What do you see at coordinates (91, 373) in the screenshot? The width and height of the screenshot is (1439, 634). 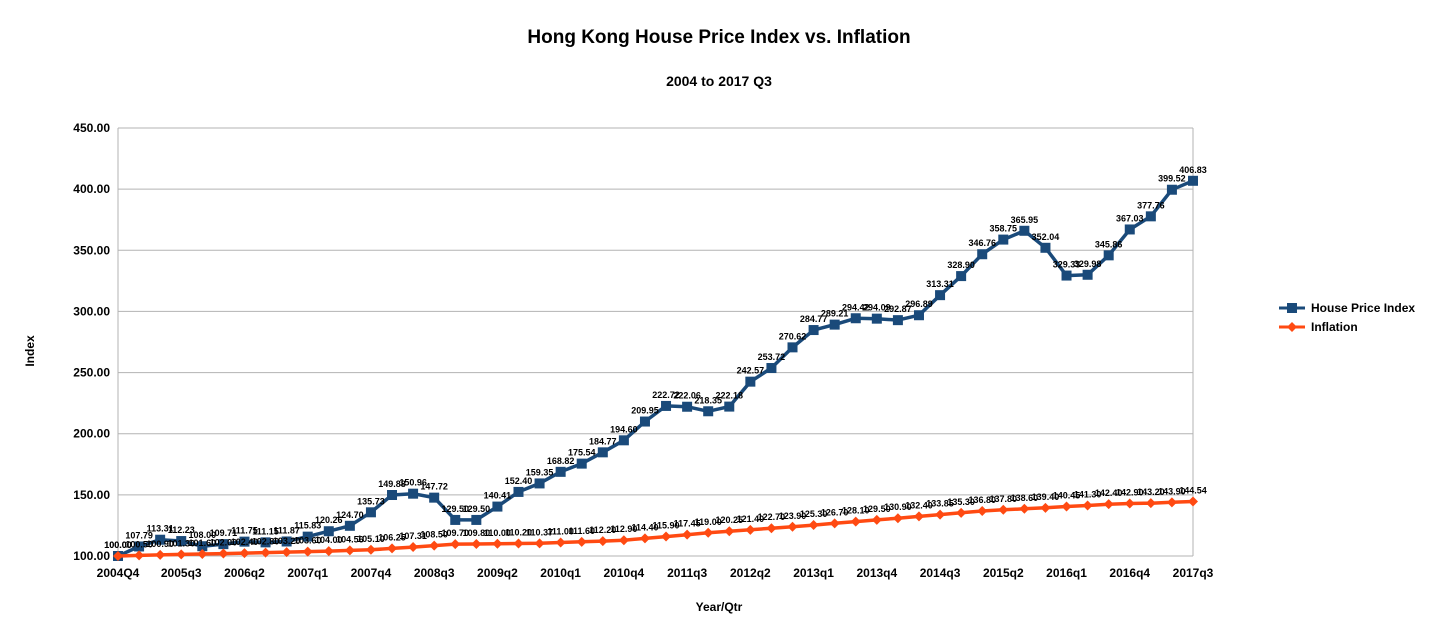 I see `y-tick-label: 250.00` at bounding box center [91, 373].